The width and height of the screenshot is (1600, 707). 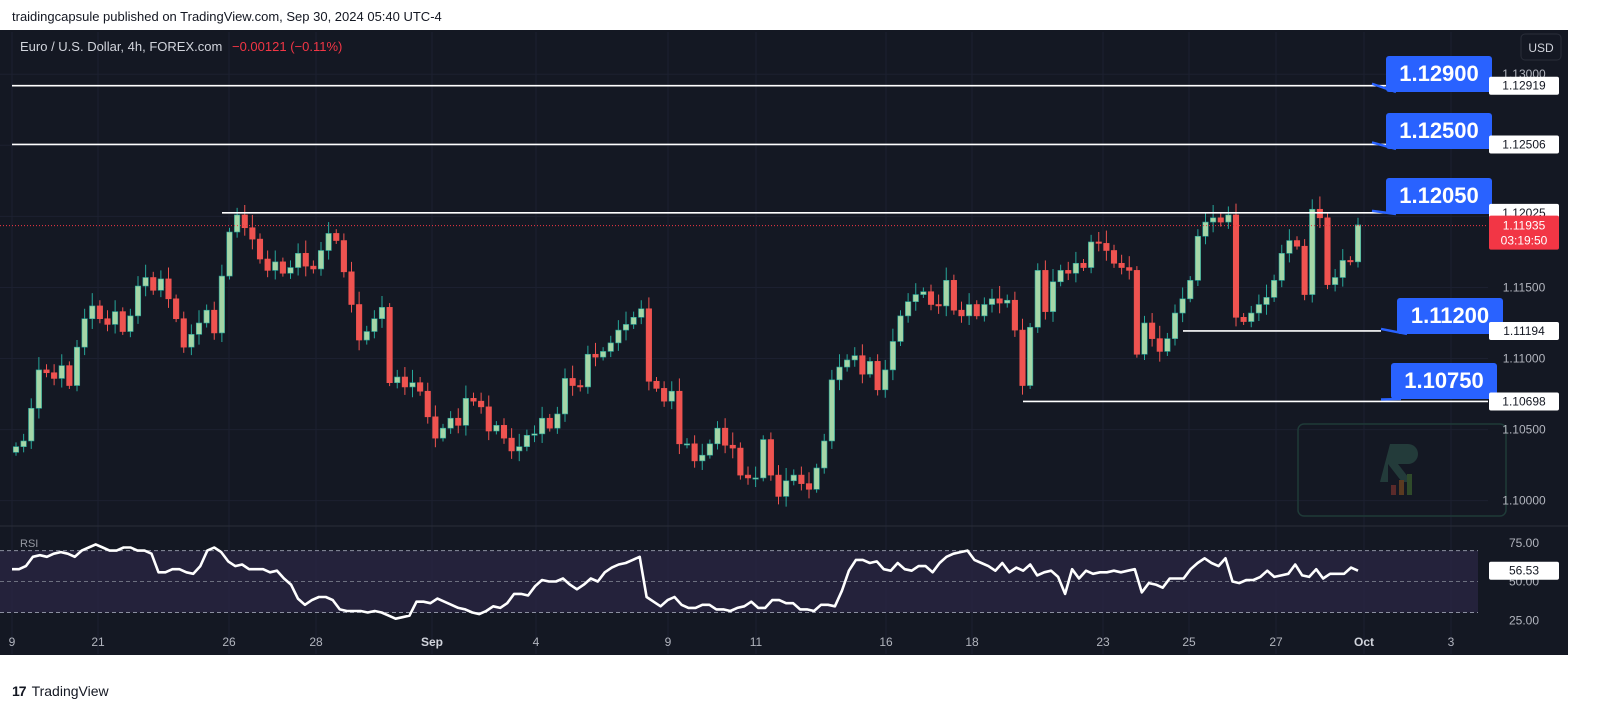 I want to click on currency-button, so click(x=1541, y=47).